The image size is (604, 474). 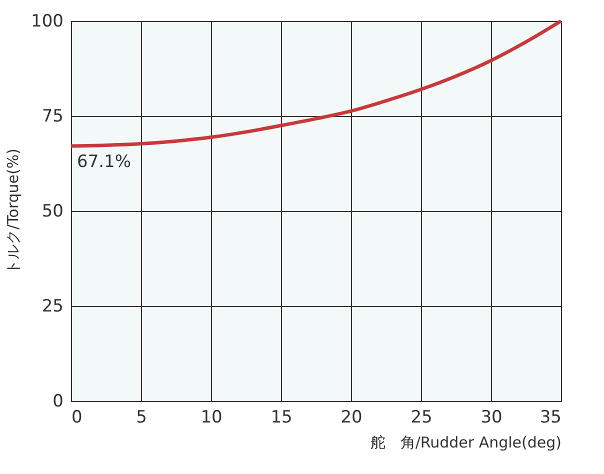 What do you see at coordinates (551, 418) in the screenshot?
I see `x-tick-label: 35` at bounding box center [551, 418].